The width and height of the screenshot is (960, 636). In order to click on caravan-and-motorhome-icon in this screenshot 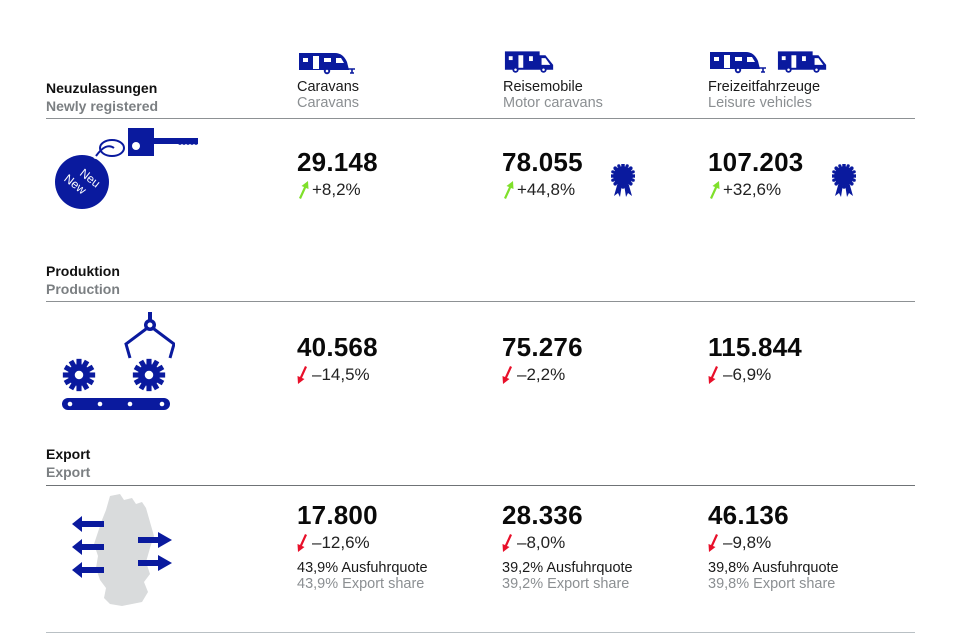, I will do `click(769, 62)`.